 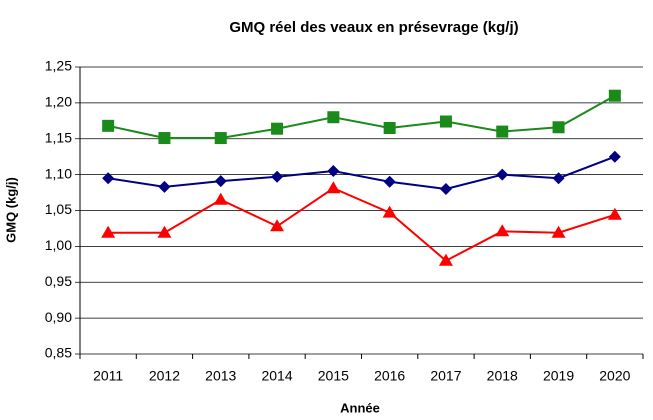 I want to click on x-tick-label: 2015, so click(x=333, y=376).